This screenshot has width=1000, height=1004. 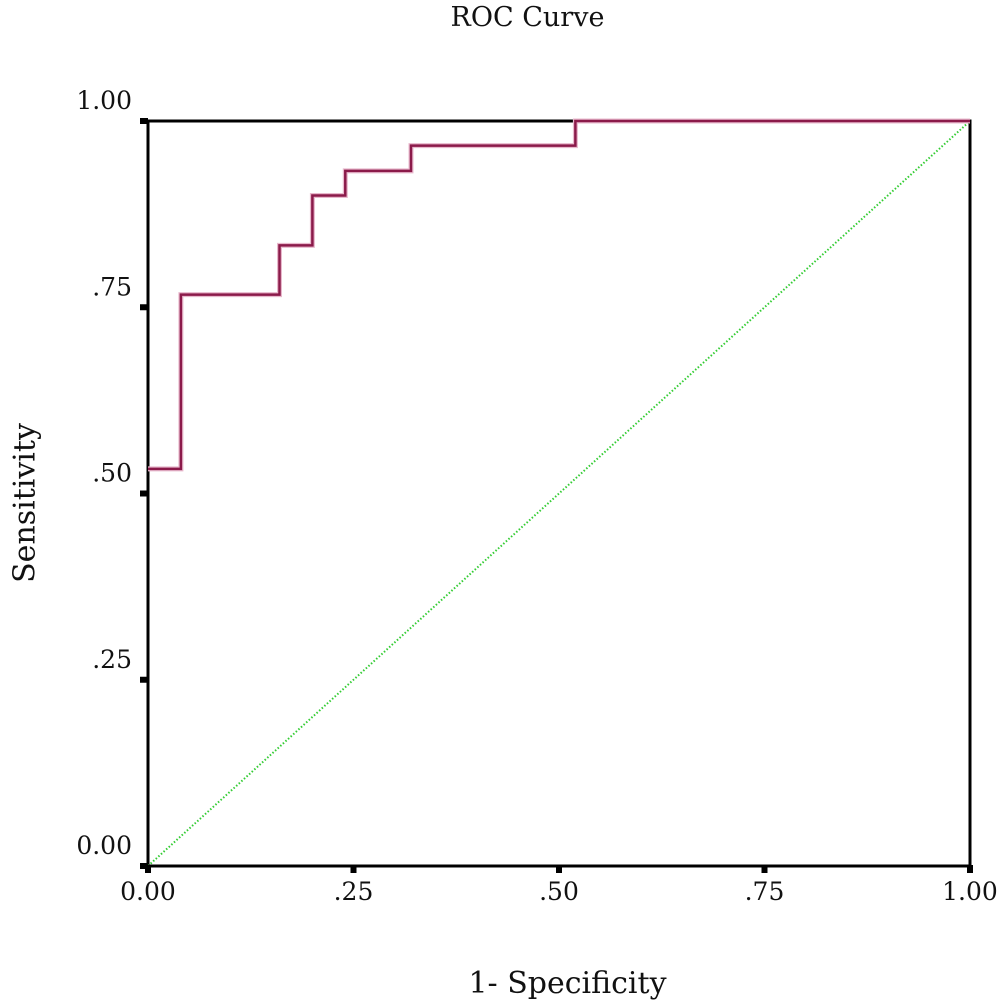 What do you see at coordinates (112, 473) in the screenshot?
I see `y-tick-label: .50` at bounding box center [112, 473].